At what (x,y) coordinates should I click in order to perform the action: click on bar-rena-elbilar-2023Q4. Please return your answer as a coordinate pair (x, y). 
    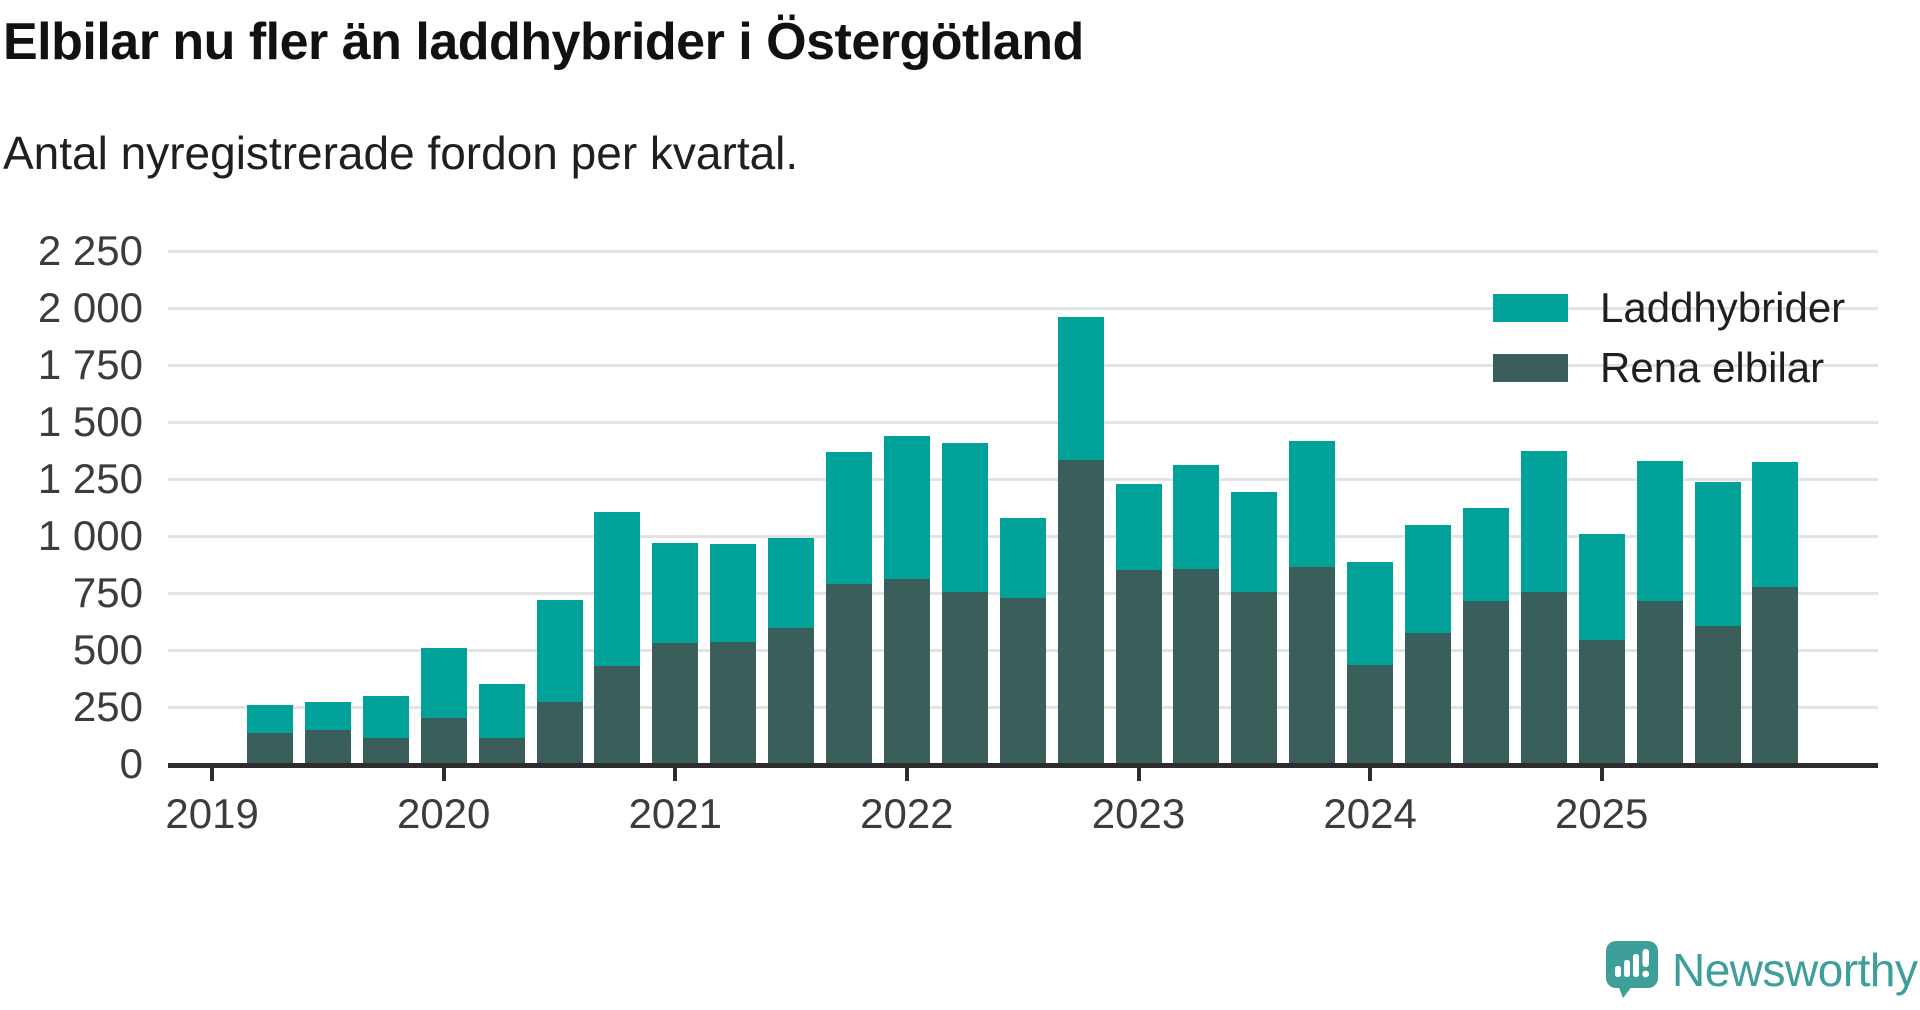
    Looking at the image, I should click on (1370, 714).